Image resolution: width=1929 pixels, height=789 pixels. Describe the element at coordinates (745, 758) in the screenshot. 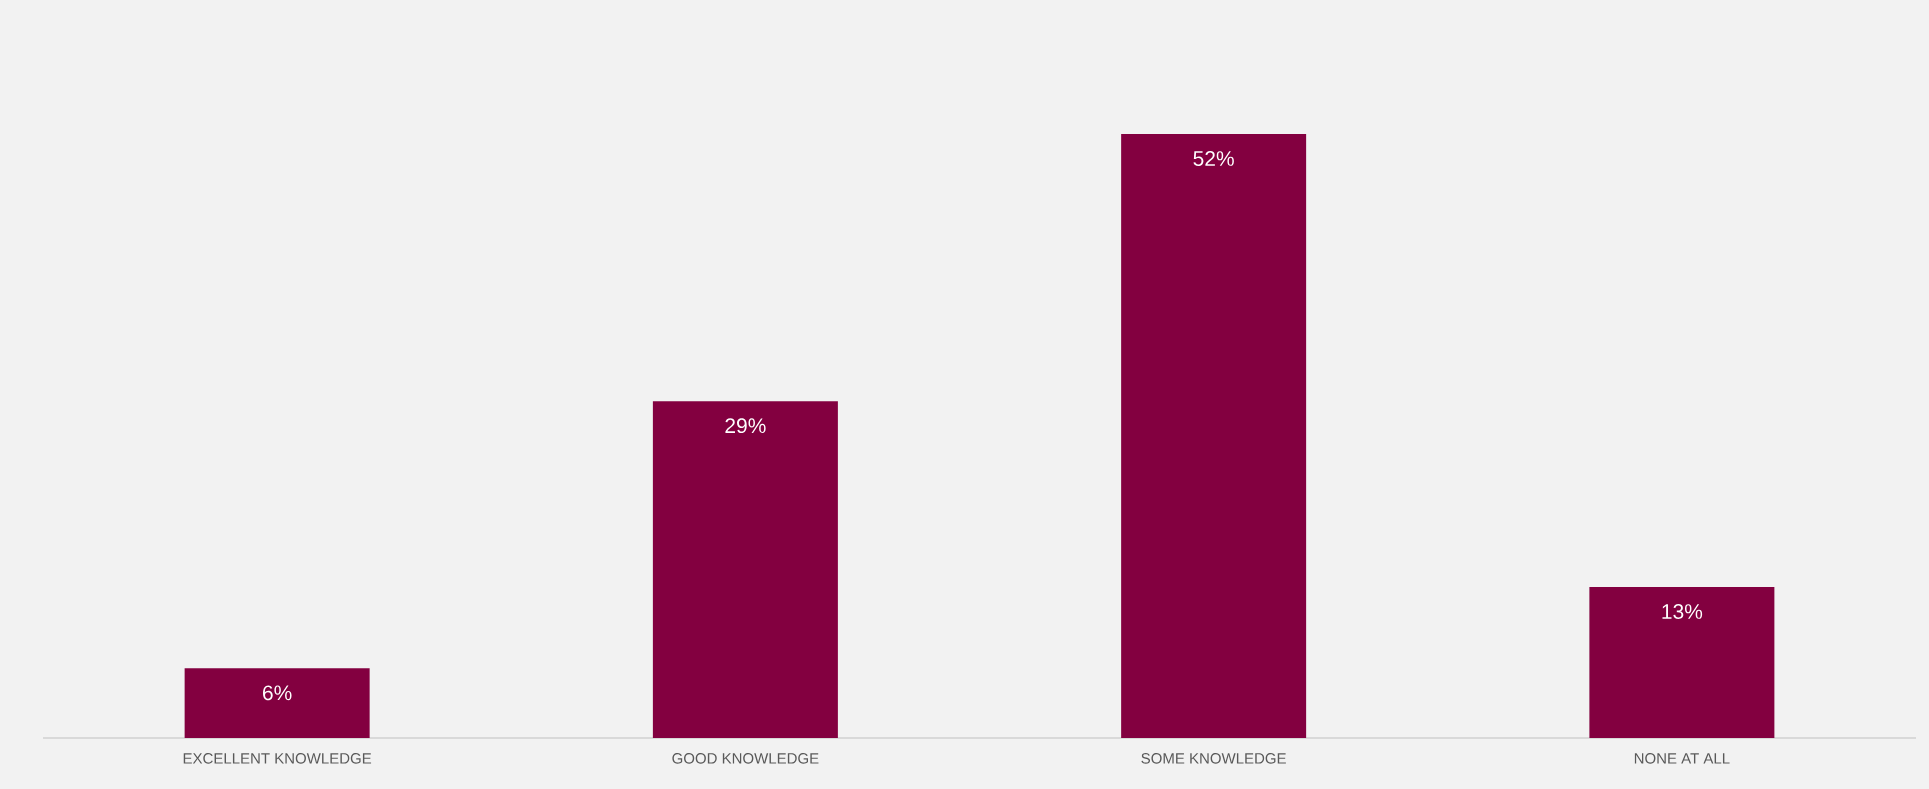

I see `x-tick-label: GOOD KNOWLEDGE` at that location.